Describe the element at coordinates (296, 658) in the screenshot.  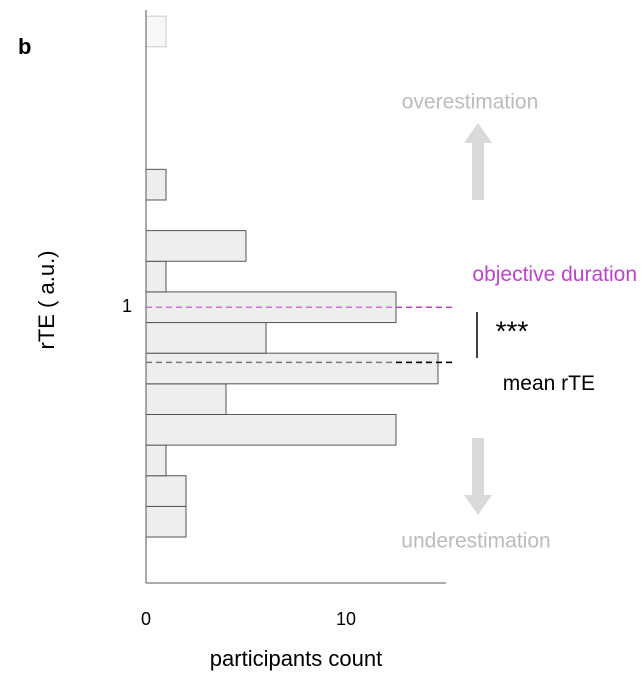
I see `x-axis-label: participants count` at that location.